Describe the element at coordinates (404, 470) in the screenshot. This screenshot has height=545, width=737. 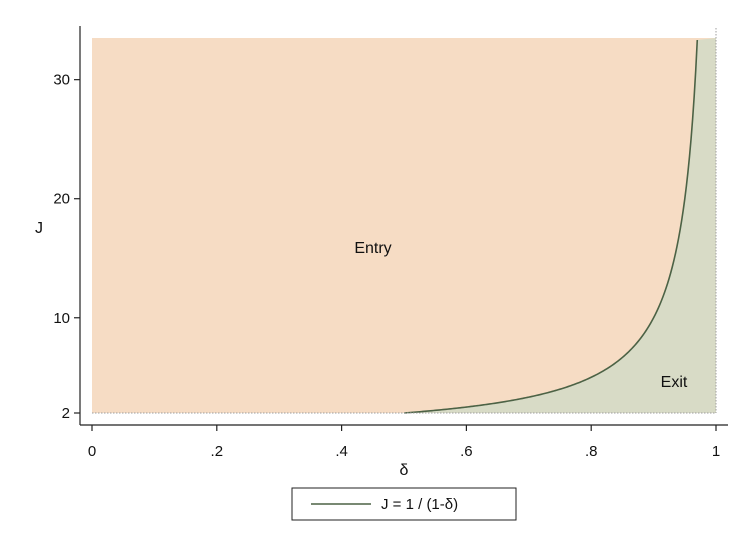
I see `x-axis-title: δ` at that location.